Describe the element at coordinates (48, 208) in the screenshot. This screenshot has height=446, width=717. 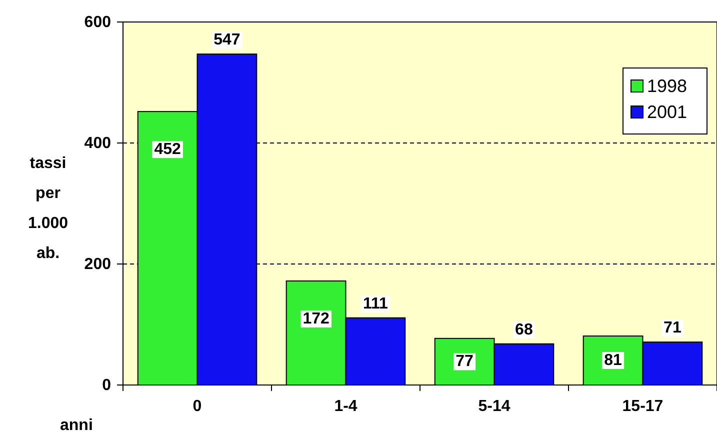
I see `y-axis-title: tassi per 1.000 ab.` at that location.